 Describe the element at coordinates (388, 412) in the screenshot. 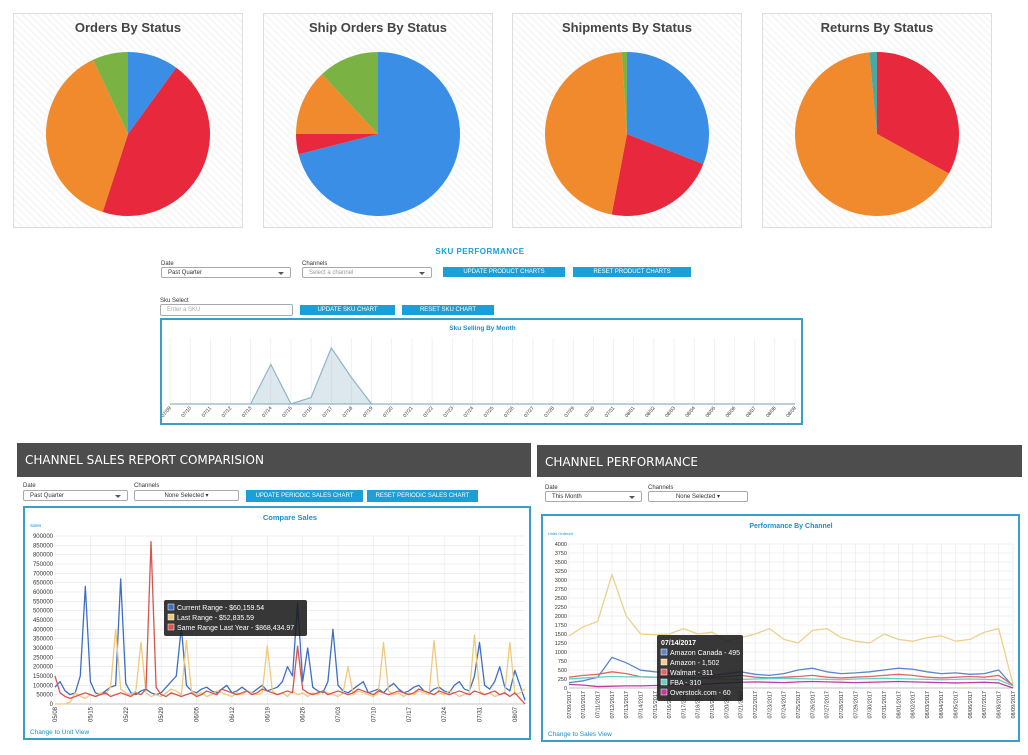

I see `x-tick-label: 07/20` at that location.